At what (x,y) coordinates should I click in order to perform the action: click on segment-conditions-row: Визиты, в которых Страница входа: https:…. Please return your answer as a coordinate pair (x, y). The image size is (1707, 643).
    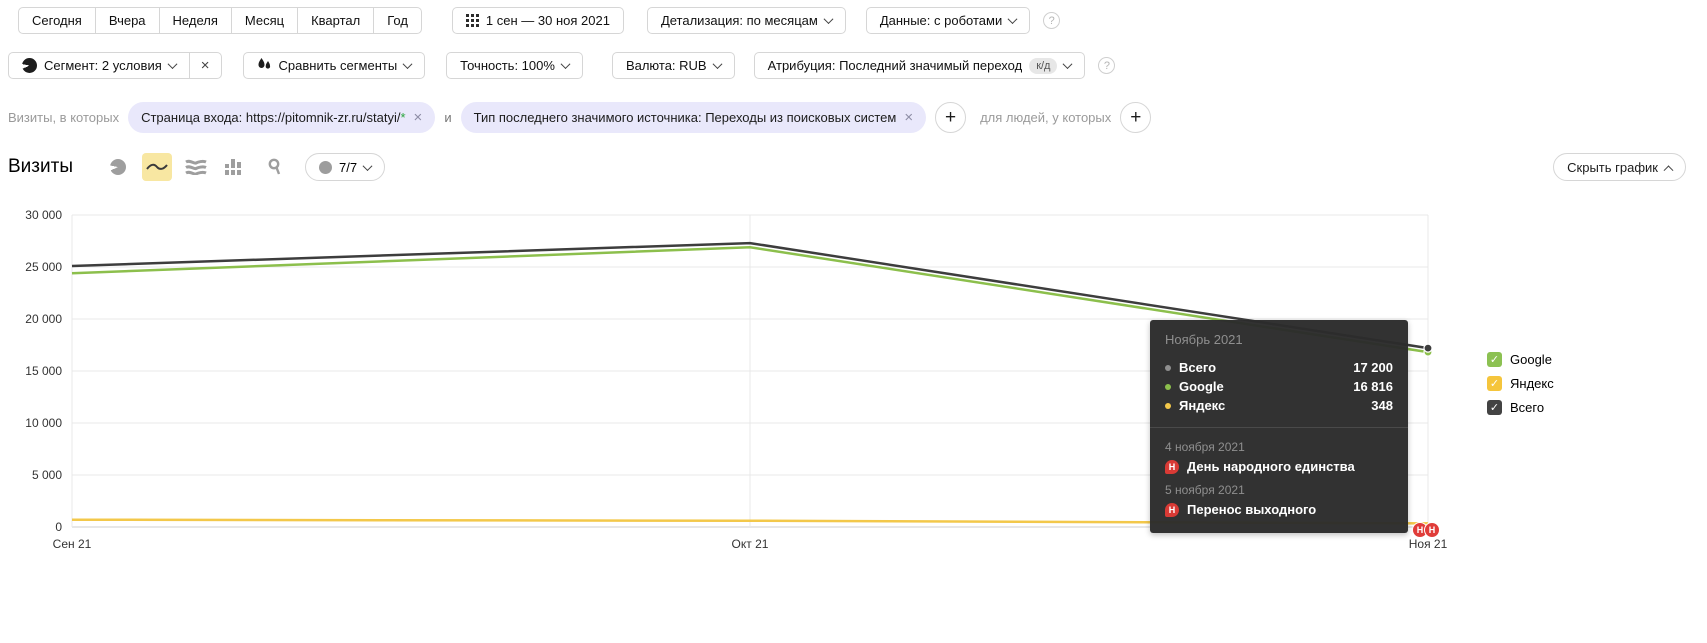
    Looking at the image, I should click on (580, 117).